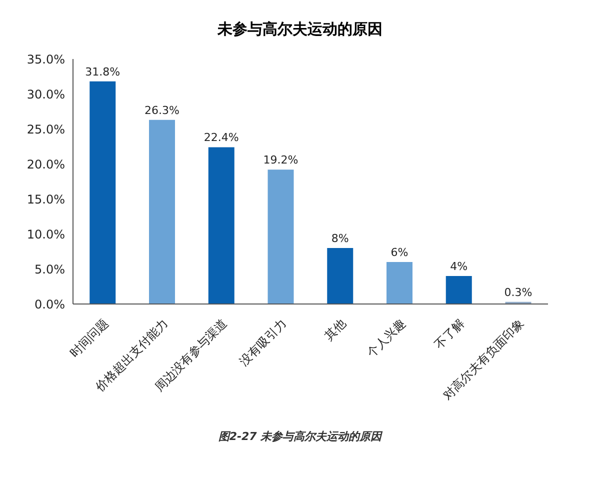 The width and height of the screenshot is (600, 480). What do you see at coordinates (45, 164) in the screenshot?
I see `y-tick-label: 20.0%` at bounding box center [45, 164].